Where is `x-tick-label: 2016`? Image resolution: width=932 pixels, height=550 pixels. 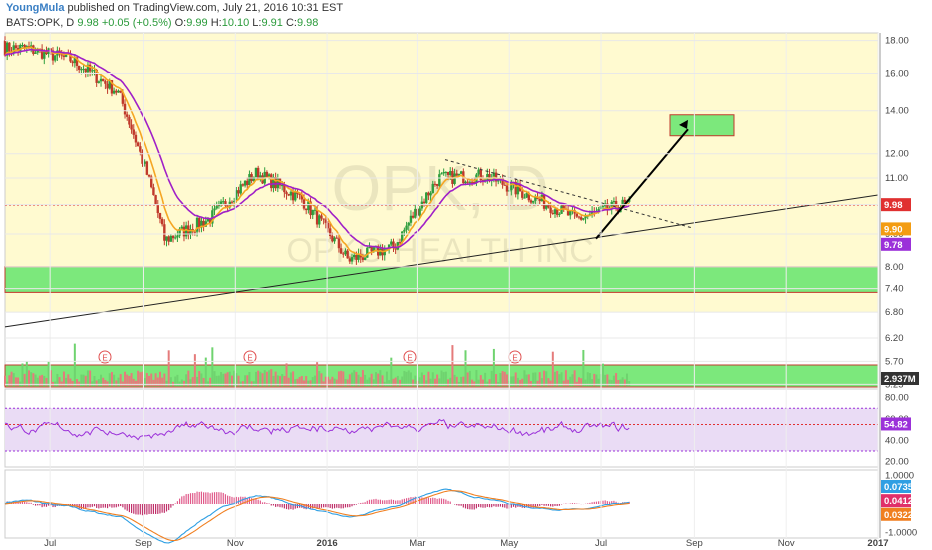 x-tick-label: 2016 is located at coordinates (327, 543).